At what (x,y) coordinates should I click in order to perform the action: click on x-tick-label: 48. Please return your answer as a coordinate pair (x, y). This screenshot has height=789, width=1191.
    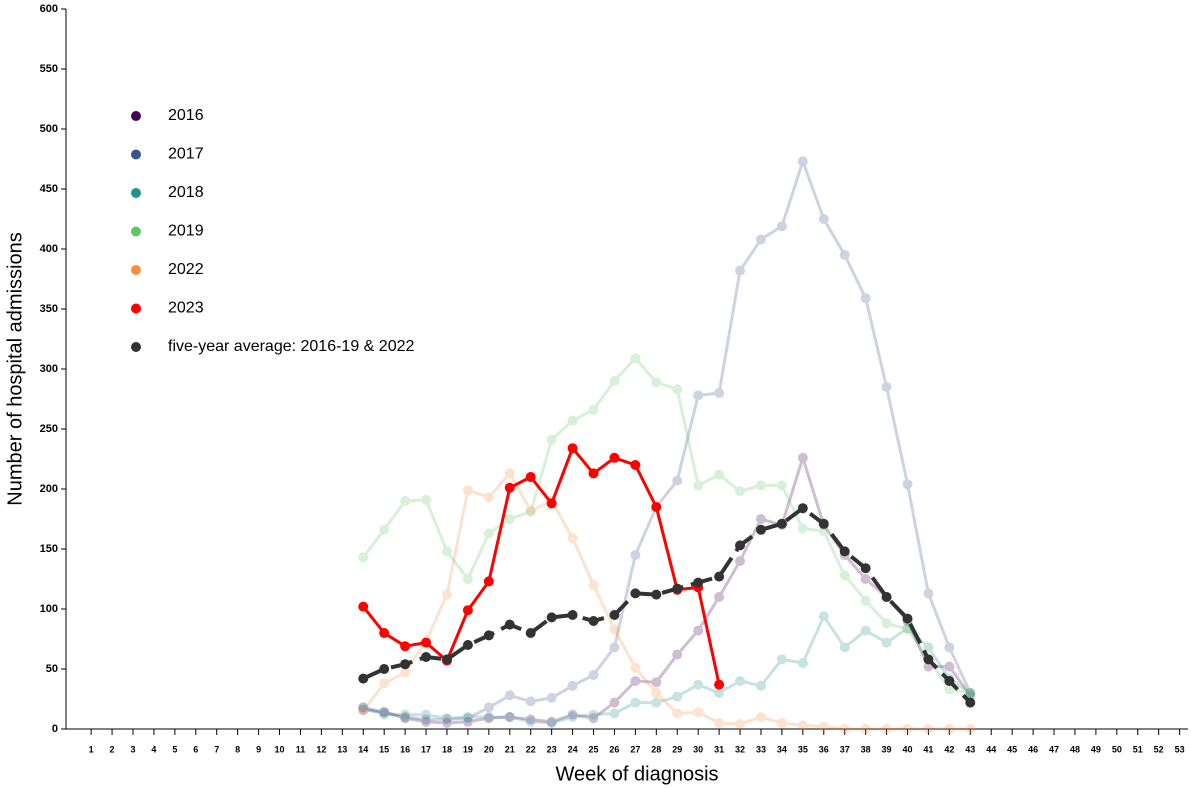
    Looking at the image, I should click on (1075, 749).